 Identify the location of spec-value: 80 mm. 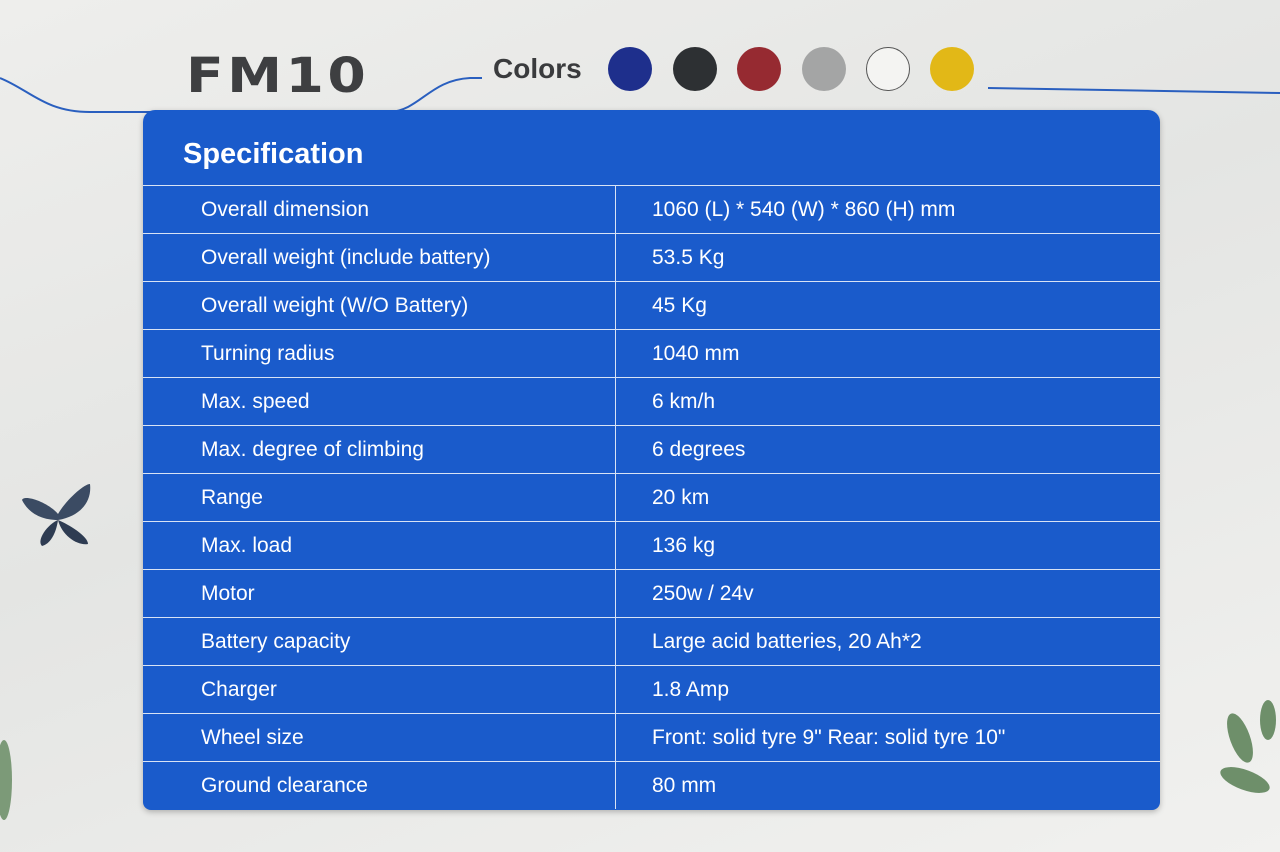
(887, 785).